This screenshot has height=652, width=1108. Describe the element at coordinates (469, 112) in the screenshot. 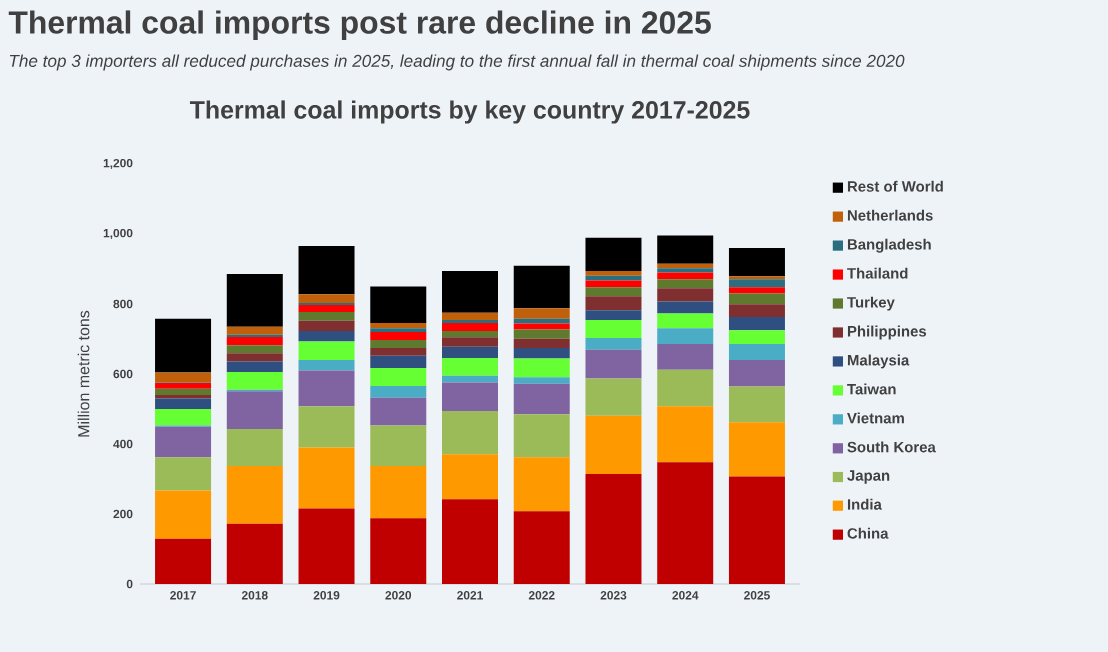

I see `text: Thermal coal imports by key country 2017-2025` at that location.